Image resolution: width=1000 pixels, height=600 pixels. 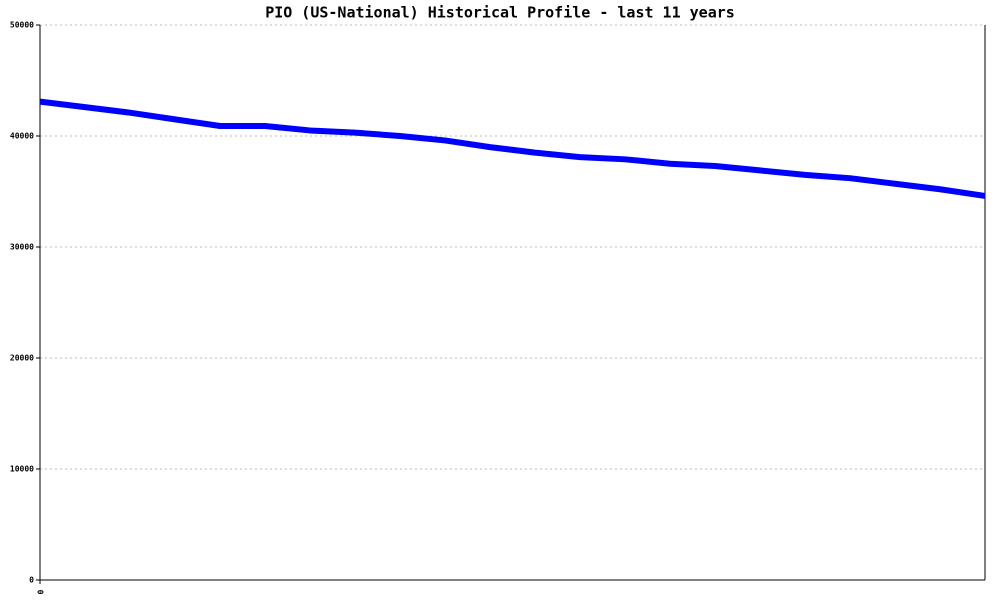 I want to click on y-tick-label: 10000, so click(x=22, y=469).